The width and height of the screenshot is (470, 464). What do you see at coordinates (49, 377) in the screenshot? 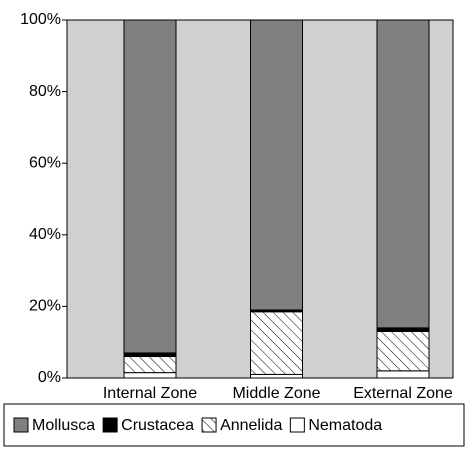
I see `y-tick-label: 0%` at bounding box center [49, 377].